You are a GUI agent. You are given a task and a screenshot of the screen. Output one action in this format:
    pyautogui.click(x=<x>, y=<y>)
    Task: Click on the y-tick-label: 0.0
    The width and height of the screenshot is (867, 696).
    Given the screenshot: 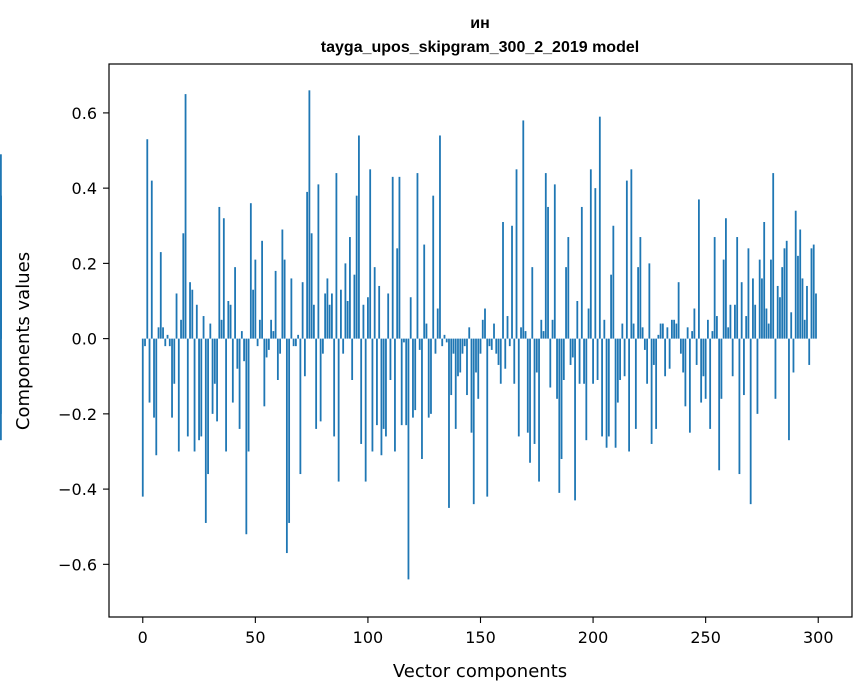 What is the action you would take?
    pyautogui.click(x=84, y=339)
    